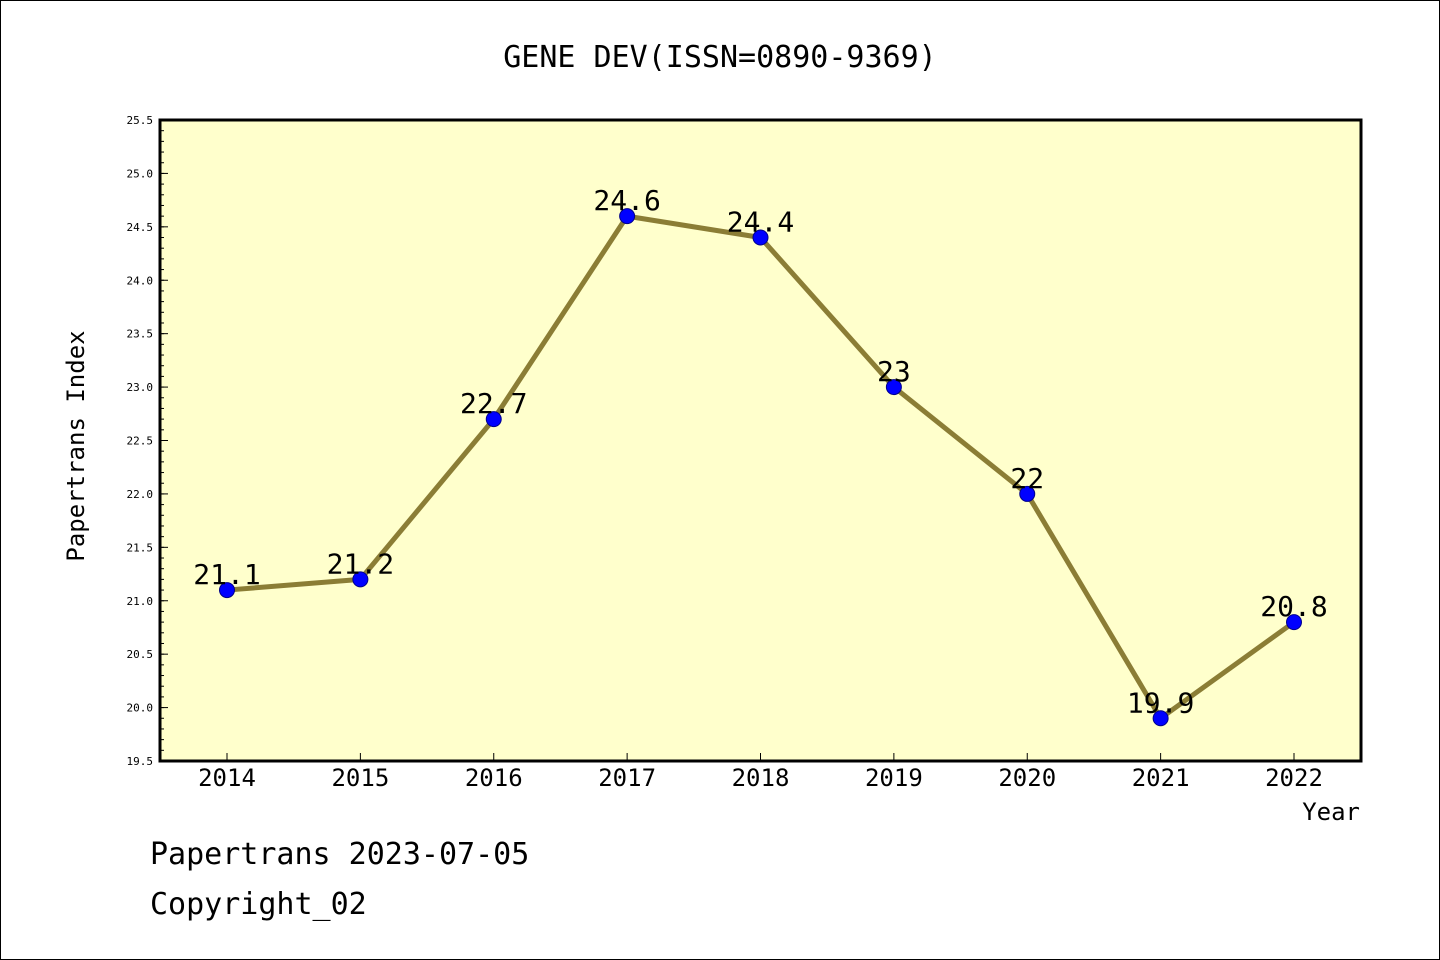  Describe the element at coordinates (140, 494) in the screenshot. I see `y-tick-label: 22.0` at that location.